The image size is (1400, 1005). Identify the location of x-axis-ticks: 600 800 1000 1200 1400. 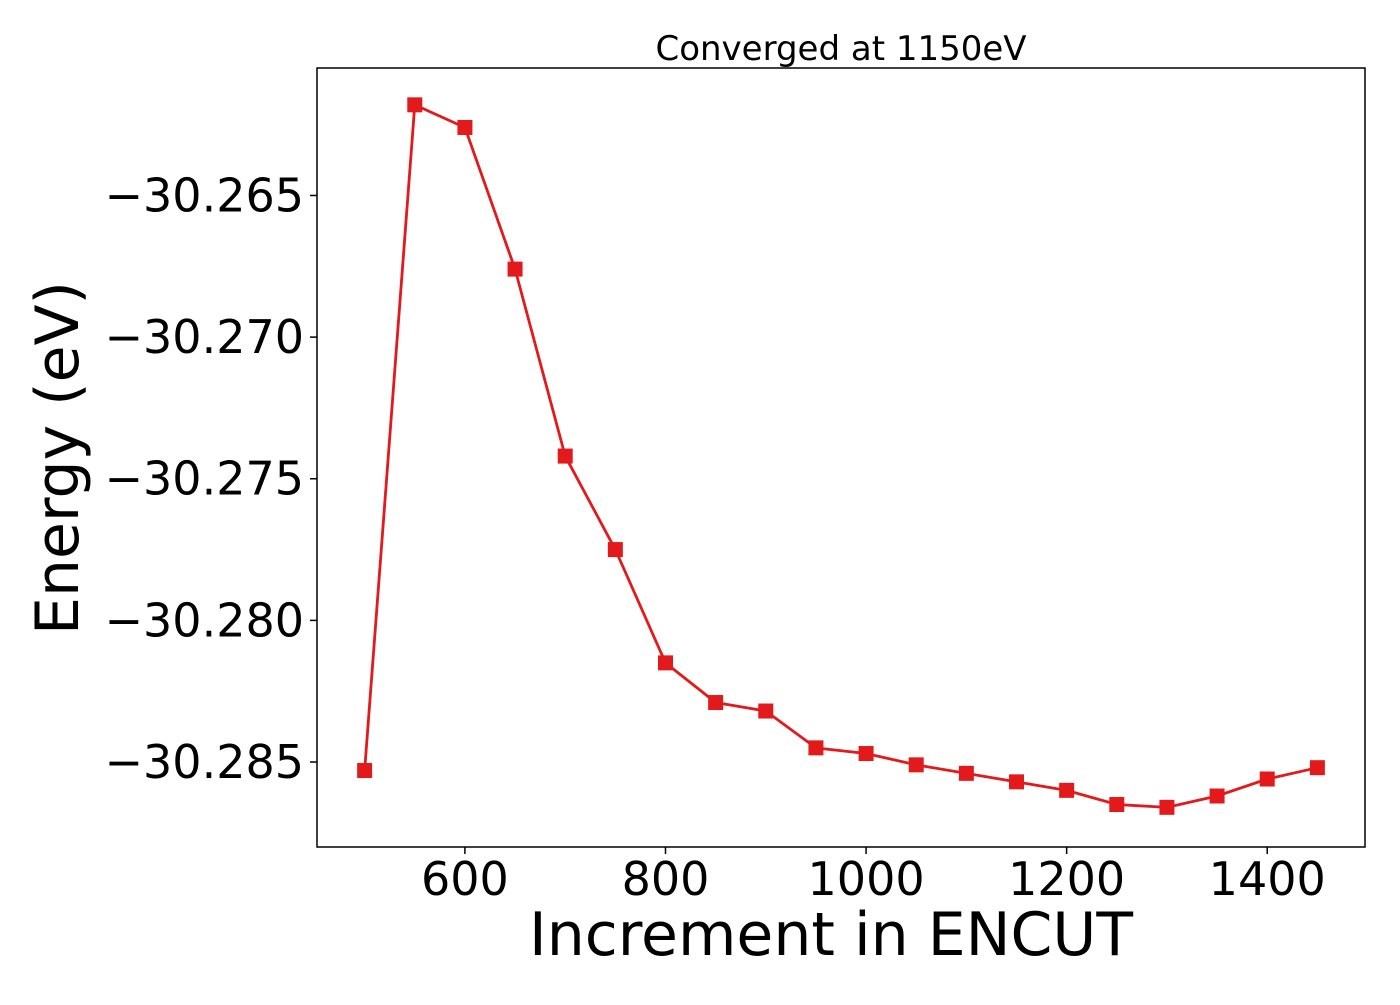
(873, 876).